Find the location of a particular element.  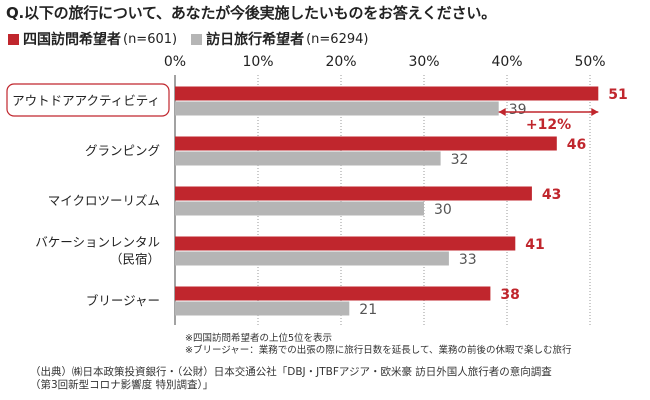

data-label-inbound: 30 is located at coordinates (443, 210).